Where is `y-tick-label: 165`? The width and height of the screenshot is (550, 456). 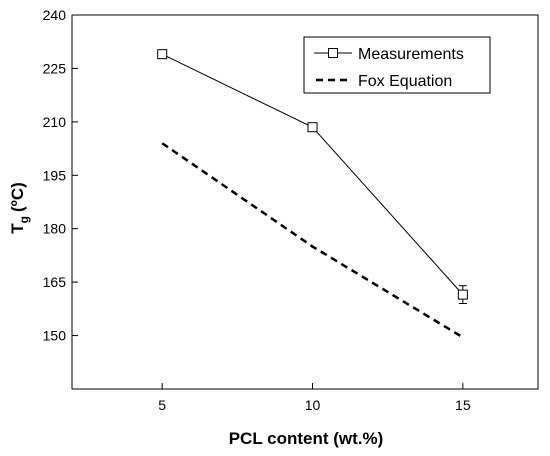 y-tick-label: 165 is located at coordinates (55, 282).